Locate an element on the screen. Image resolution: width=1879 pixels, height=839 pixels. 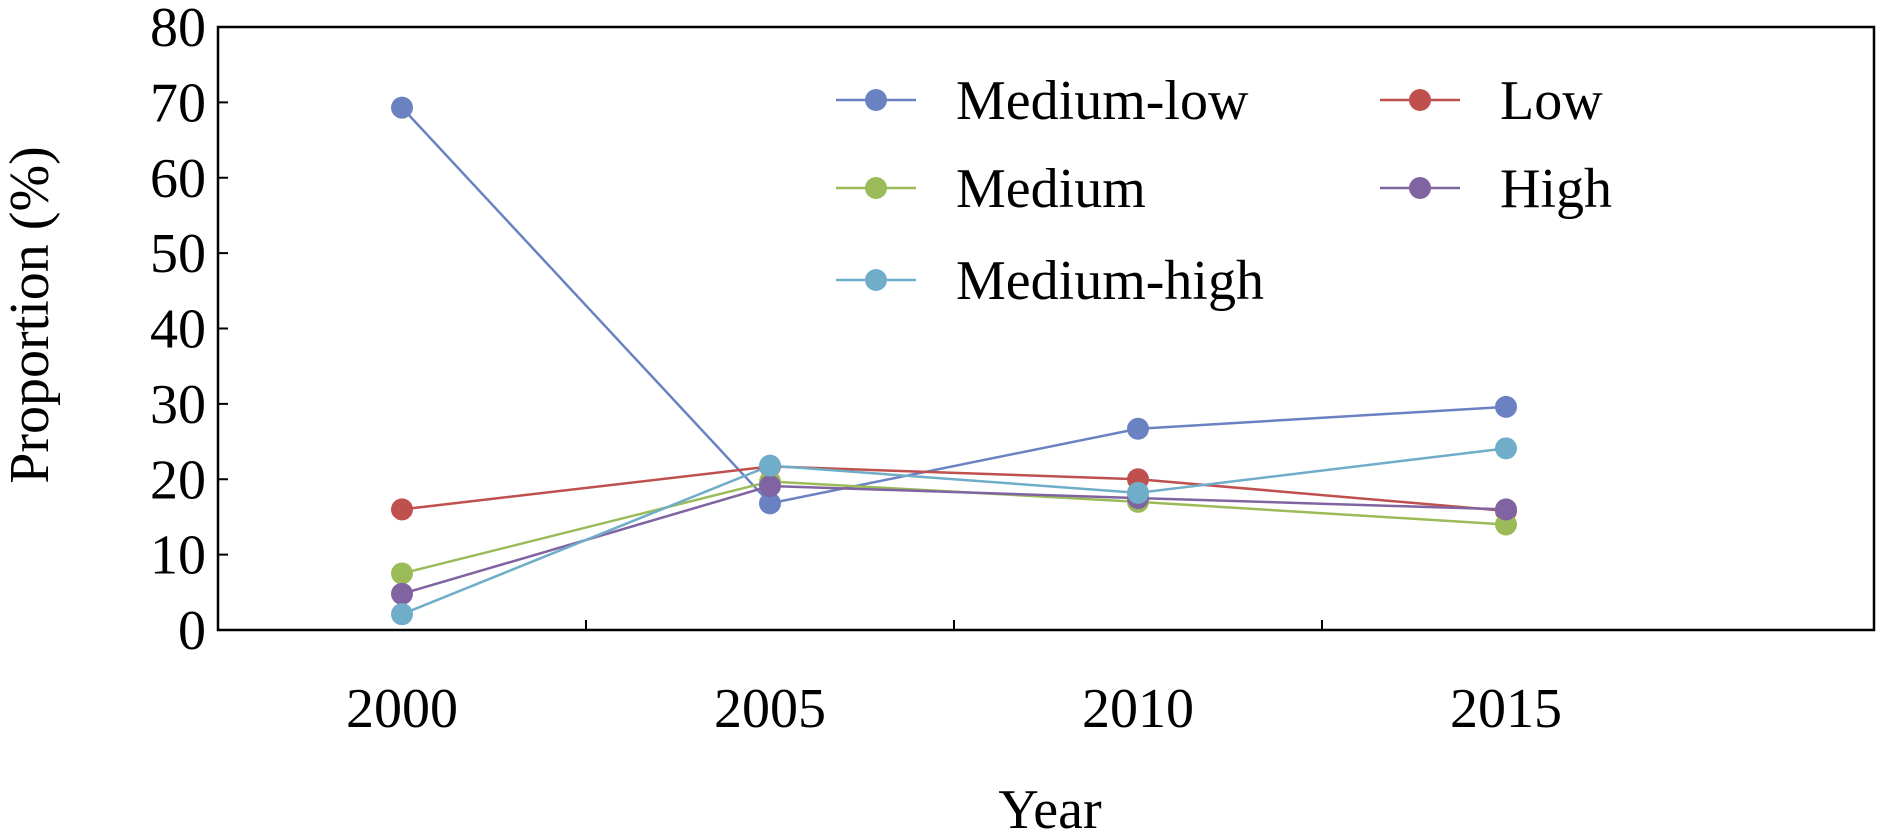
y-tick-label: 30 is located at coordinates (178, 405).